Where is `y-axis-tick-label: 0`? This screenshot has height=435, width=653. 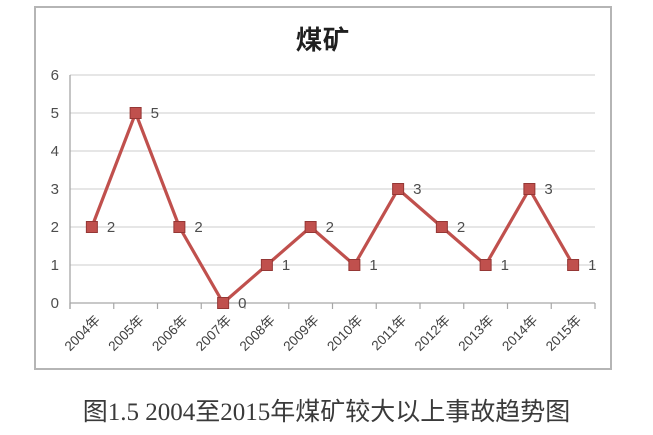 y-axis-tick-label: 0 is located at coordinates (55, 303).